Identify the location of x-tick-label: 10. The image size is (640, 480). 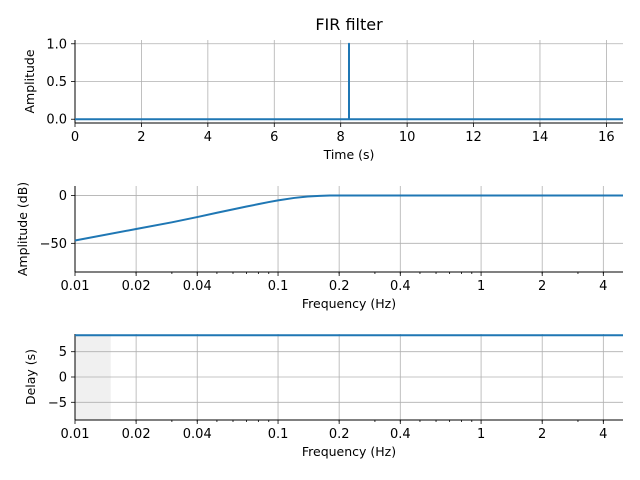
(407, 137).